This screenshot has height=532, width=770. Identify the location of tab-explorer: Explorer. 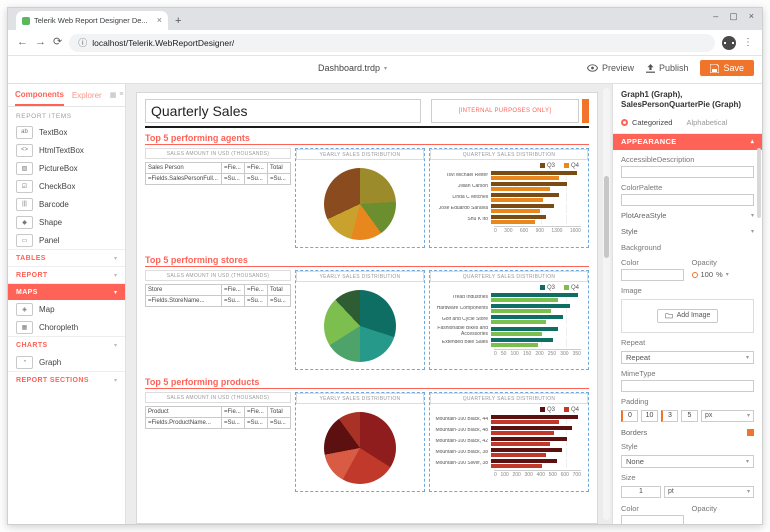
(86, 95).